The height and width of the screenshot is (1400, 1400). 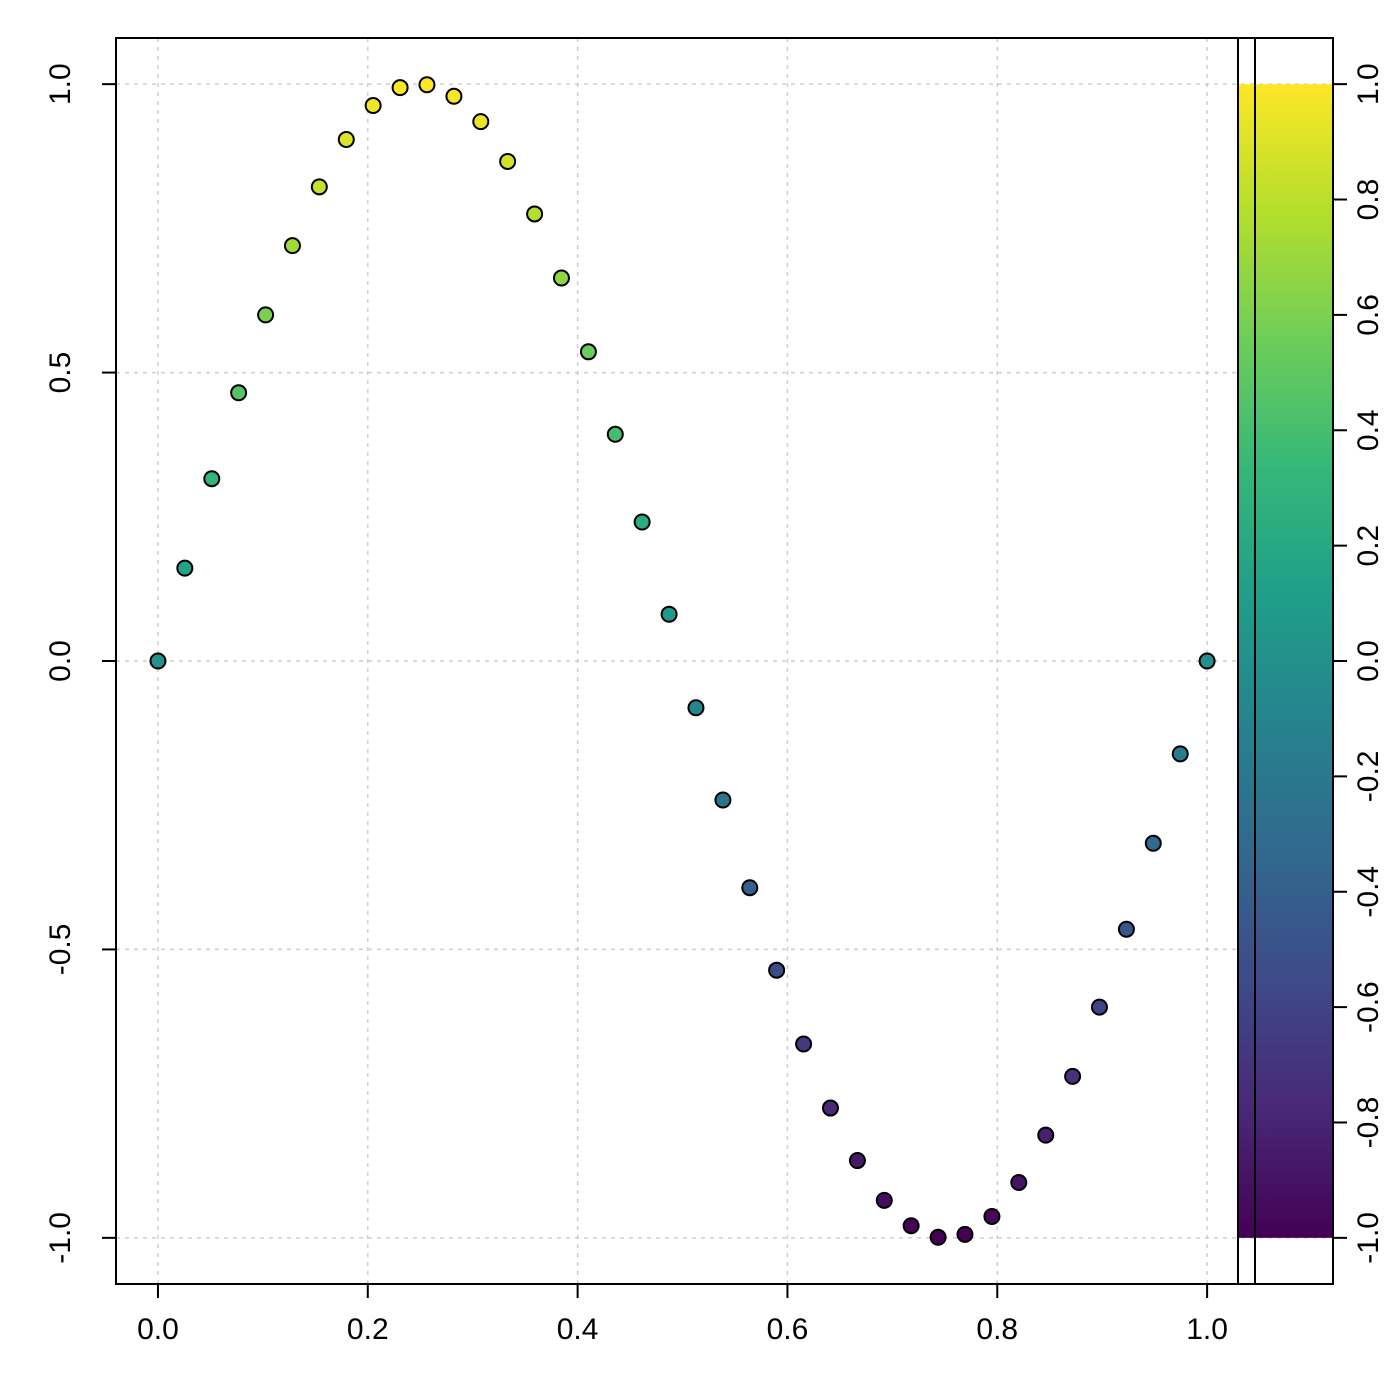 I want to click on colorbar-gradient, so click(x=1285, y=661).